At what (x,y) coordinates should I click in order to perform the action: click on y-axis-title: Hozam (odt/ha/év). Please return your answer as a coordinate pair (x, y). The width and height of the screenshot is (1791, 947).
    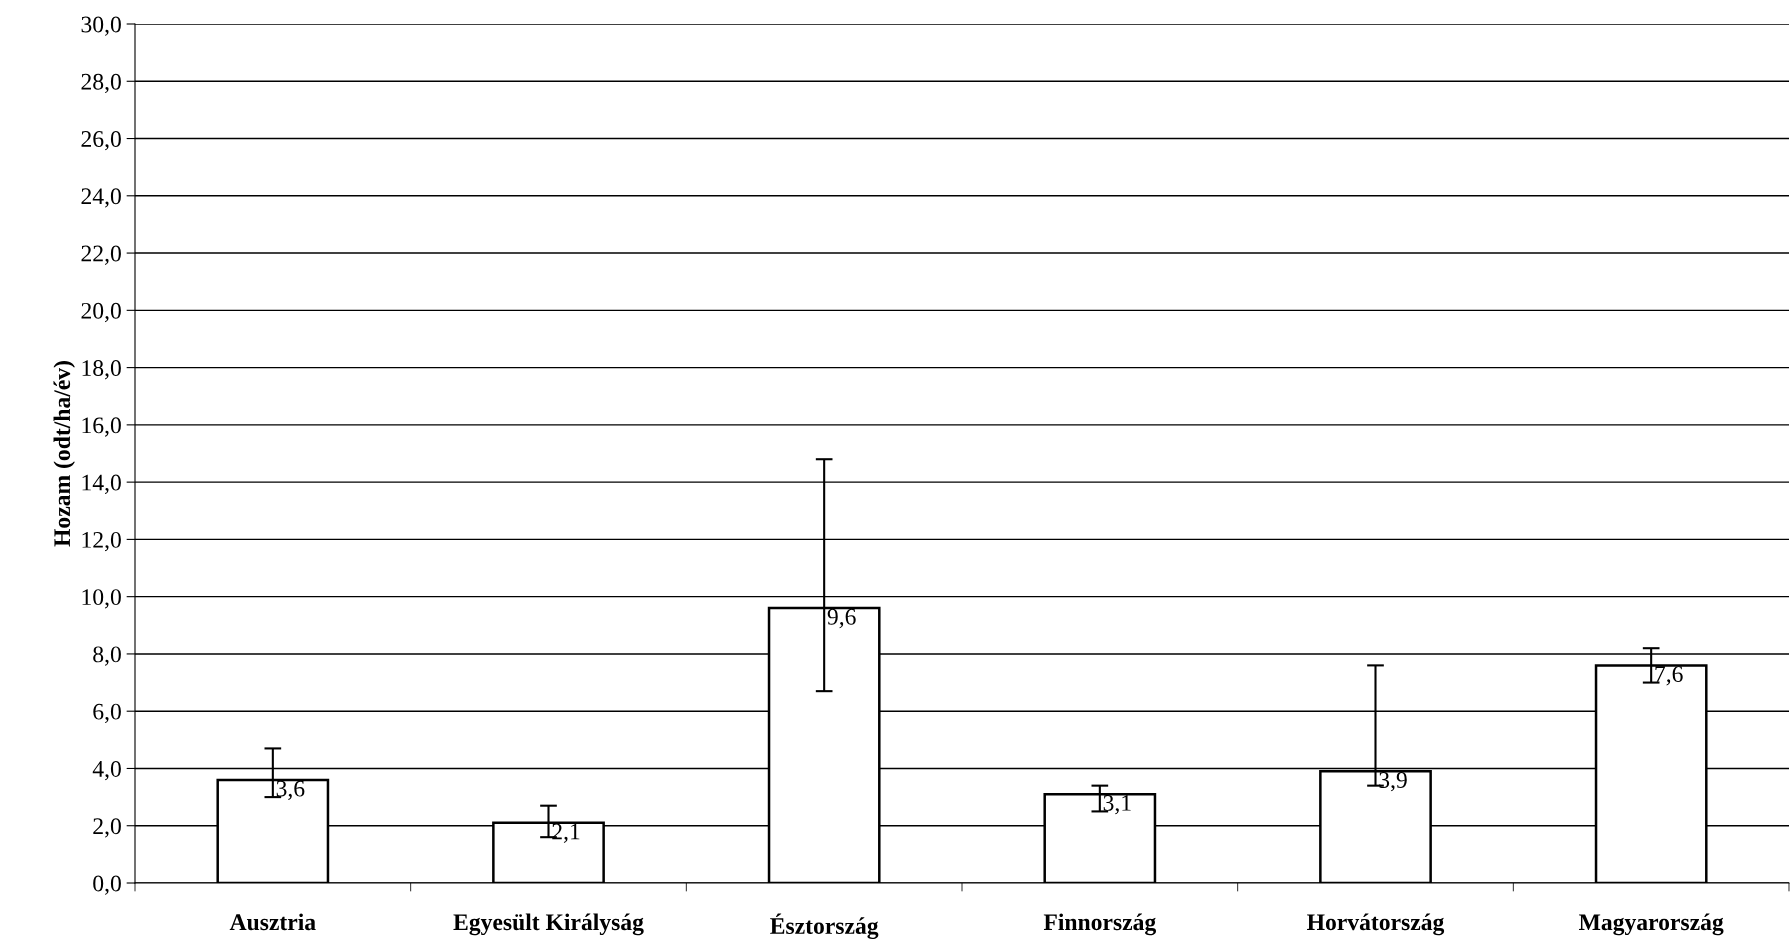
    Looking at the image, I should click on (64, 454).